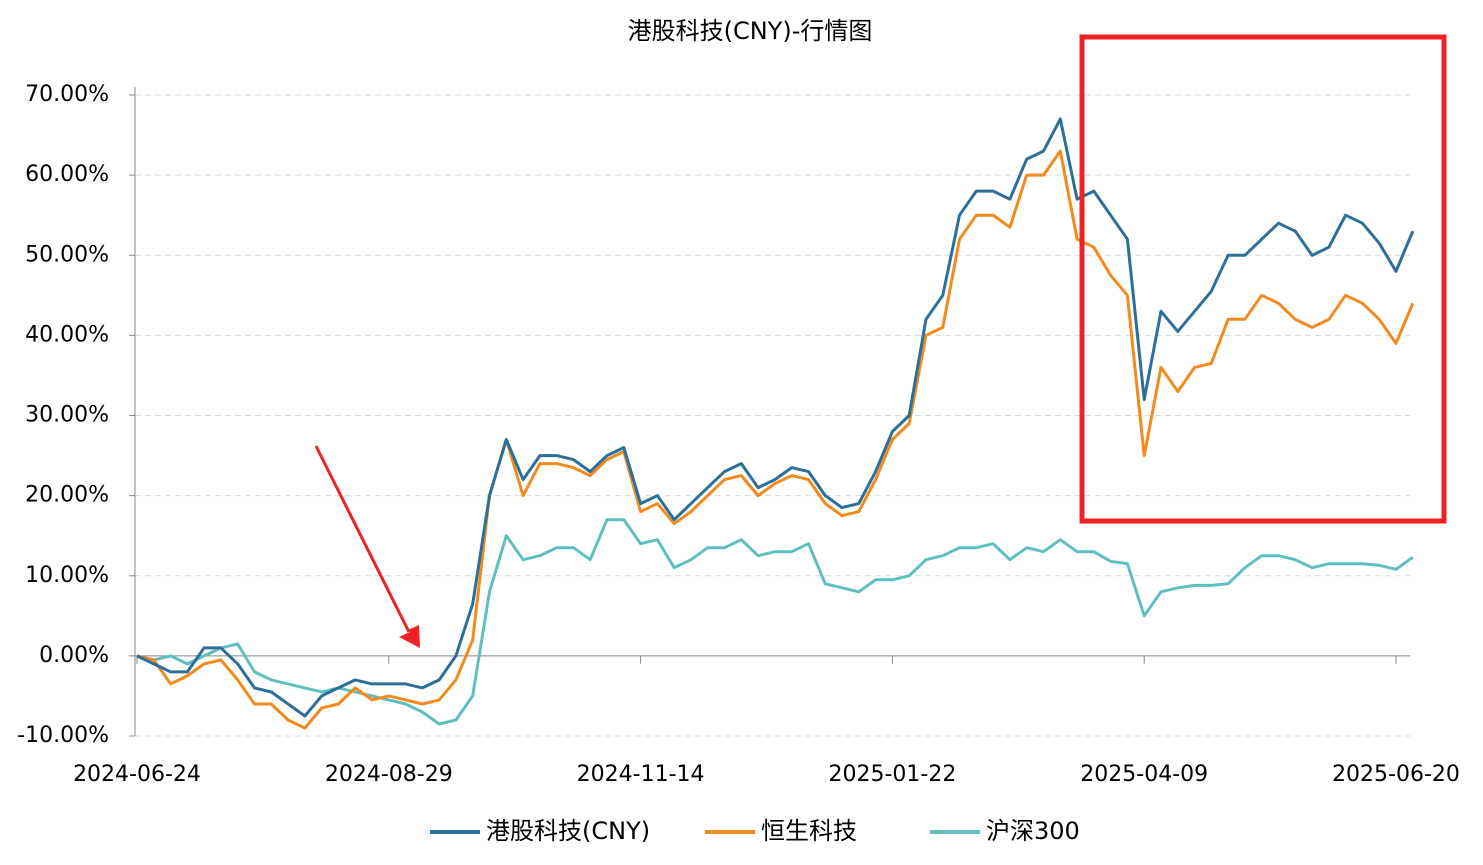  Describe the element at coordinates (1396, 774) in the screenshot. I see `x-tick-label: 2025-06-20` at that location.